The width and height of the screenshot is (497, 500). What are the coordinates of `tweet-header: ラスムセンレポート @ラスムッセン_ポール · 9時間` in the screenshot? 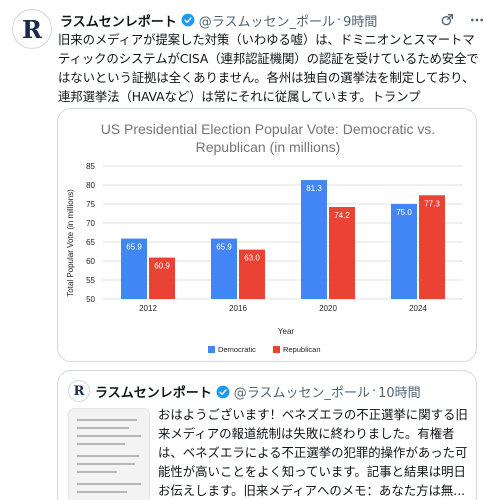 It's located at (272, 20).